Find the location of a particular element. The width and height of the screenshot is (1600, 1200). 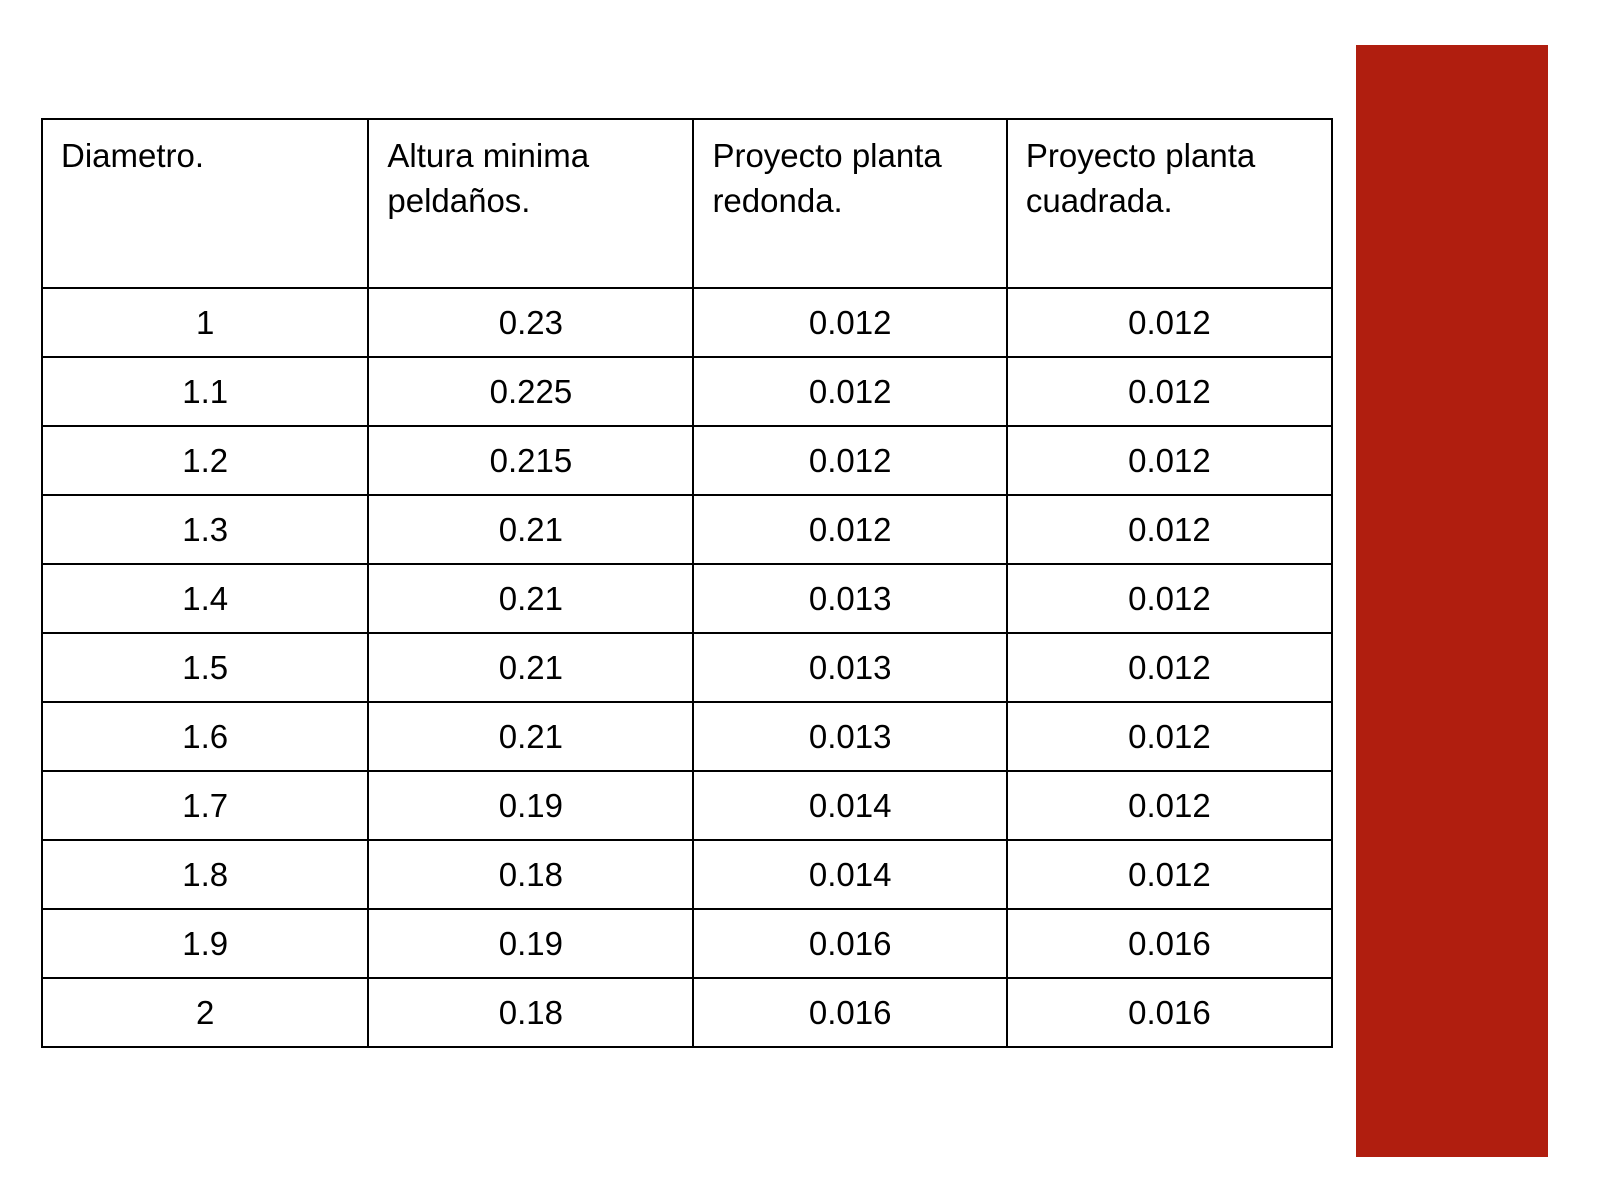

table-row: 1.4 0.21 0.013 0.012 is located at coordinates (687, 598).